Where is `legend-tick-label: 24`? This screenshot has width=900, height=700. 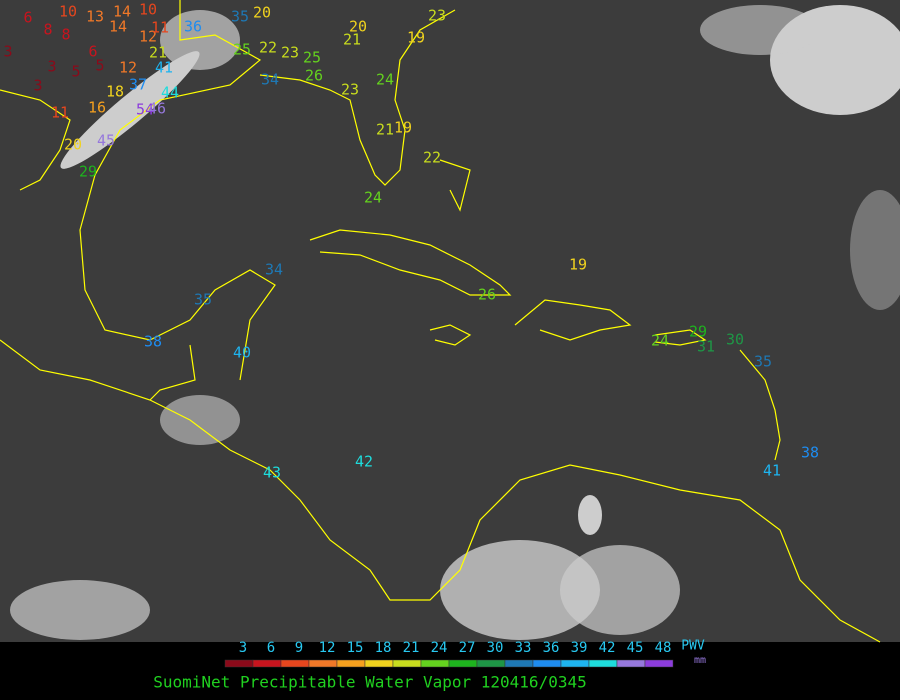 legend-tick-label: 24 is located at coordinates (439, 648).